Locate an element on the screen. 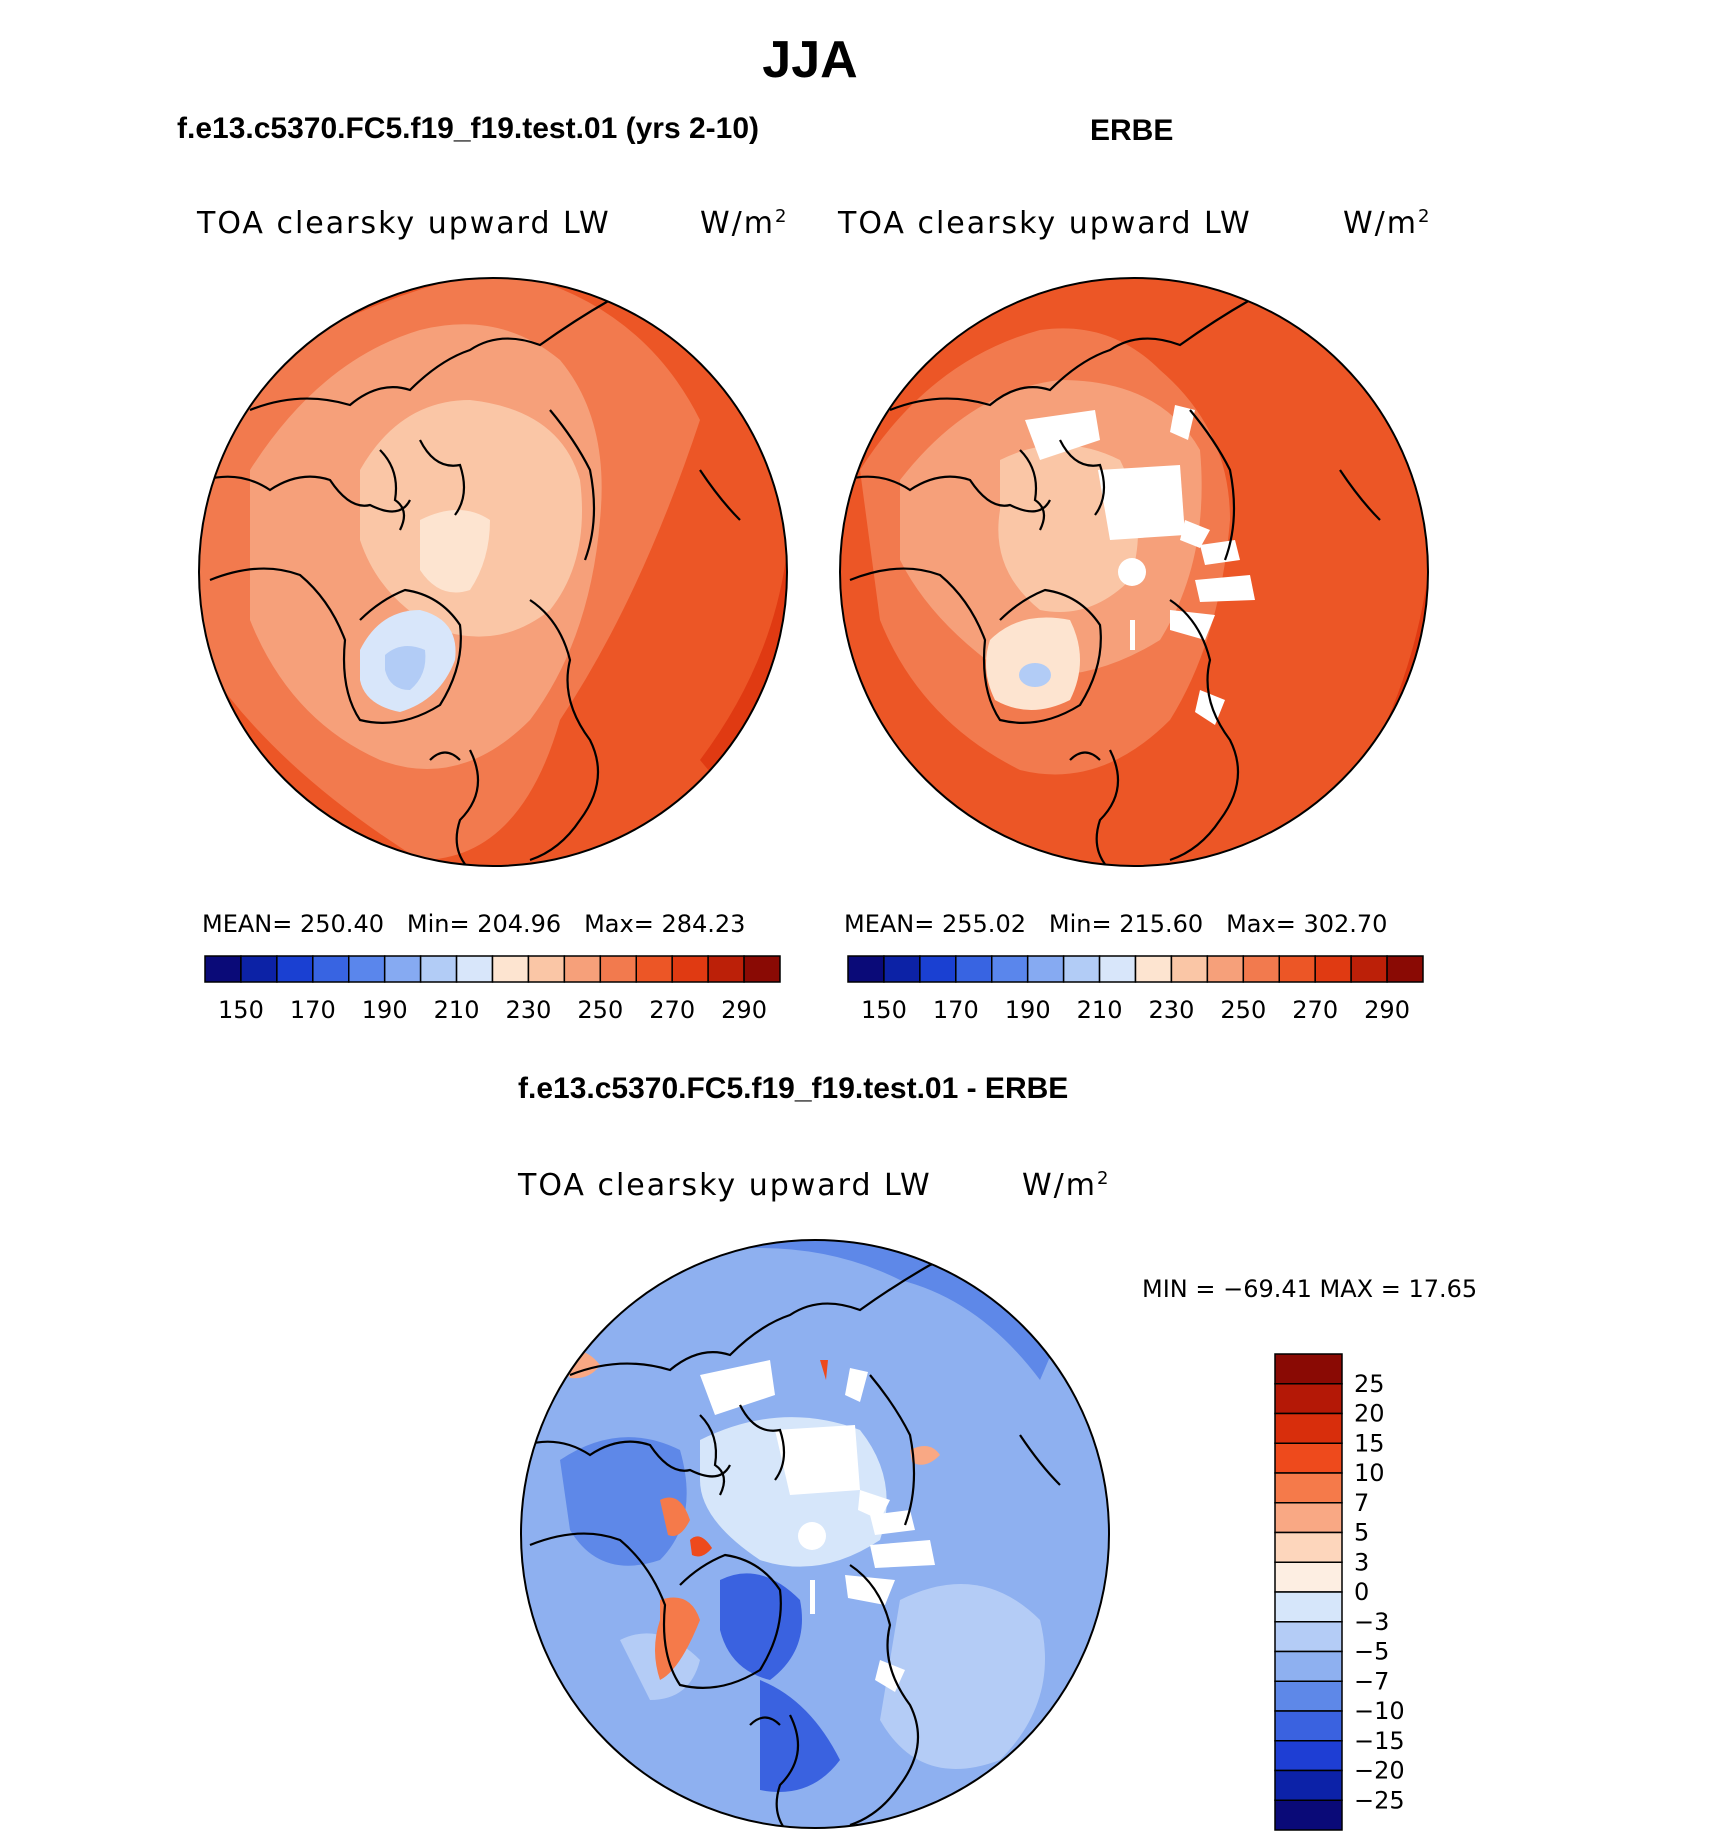 This screenshot has width=1710, height=1840. obs-map-border is located at coordinates (1134, 572).